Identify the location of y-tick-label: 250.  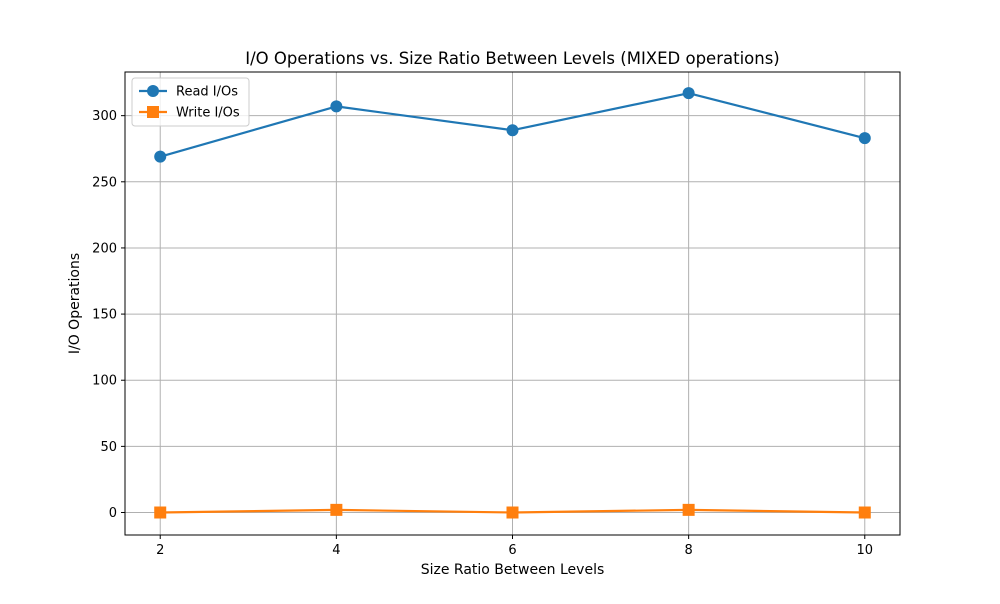
(104, 182).